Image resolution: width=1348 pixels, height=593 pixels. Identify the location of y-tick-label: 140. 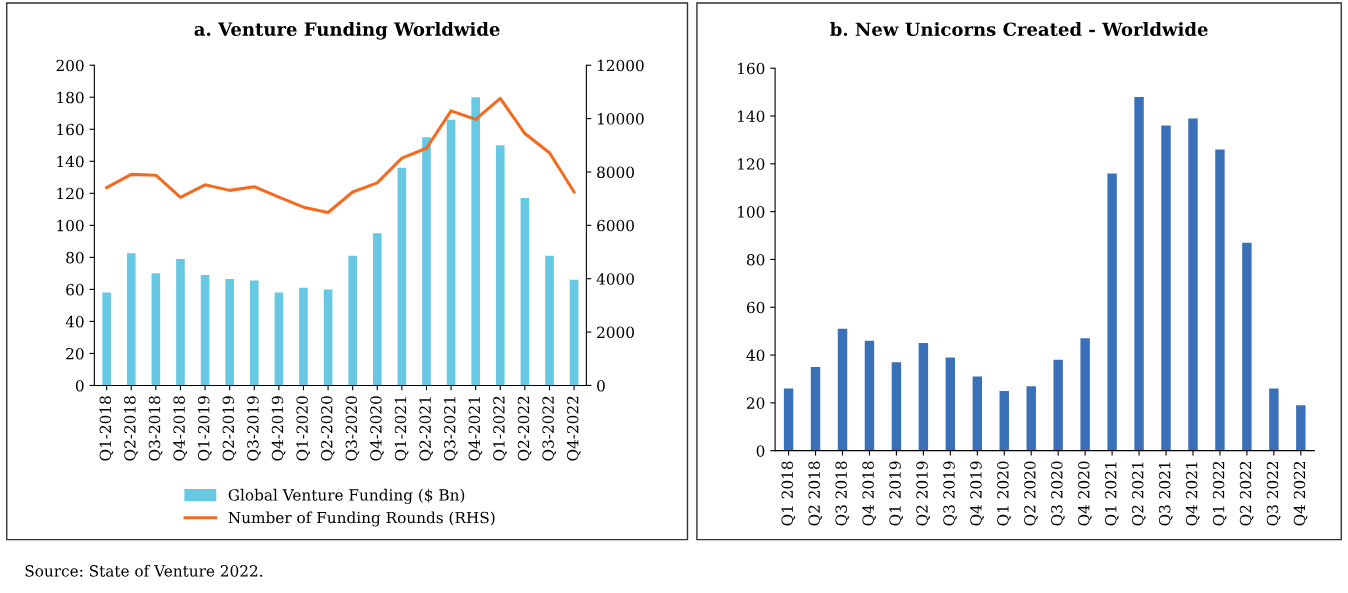
(751, 116).